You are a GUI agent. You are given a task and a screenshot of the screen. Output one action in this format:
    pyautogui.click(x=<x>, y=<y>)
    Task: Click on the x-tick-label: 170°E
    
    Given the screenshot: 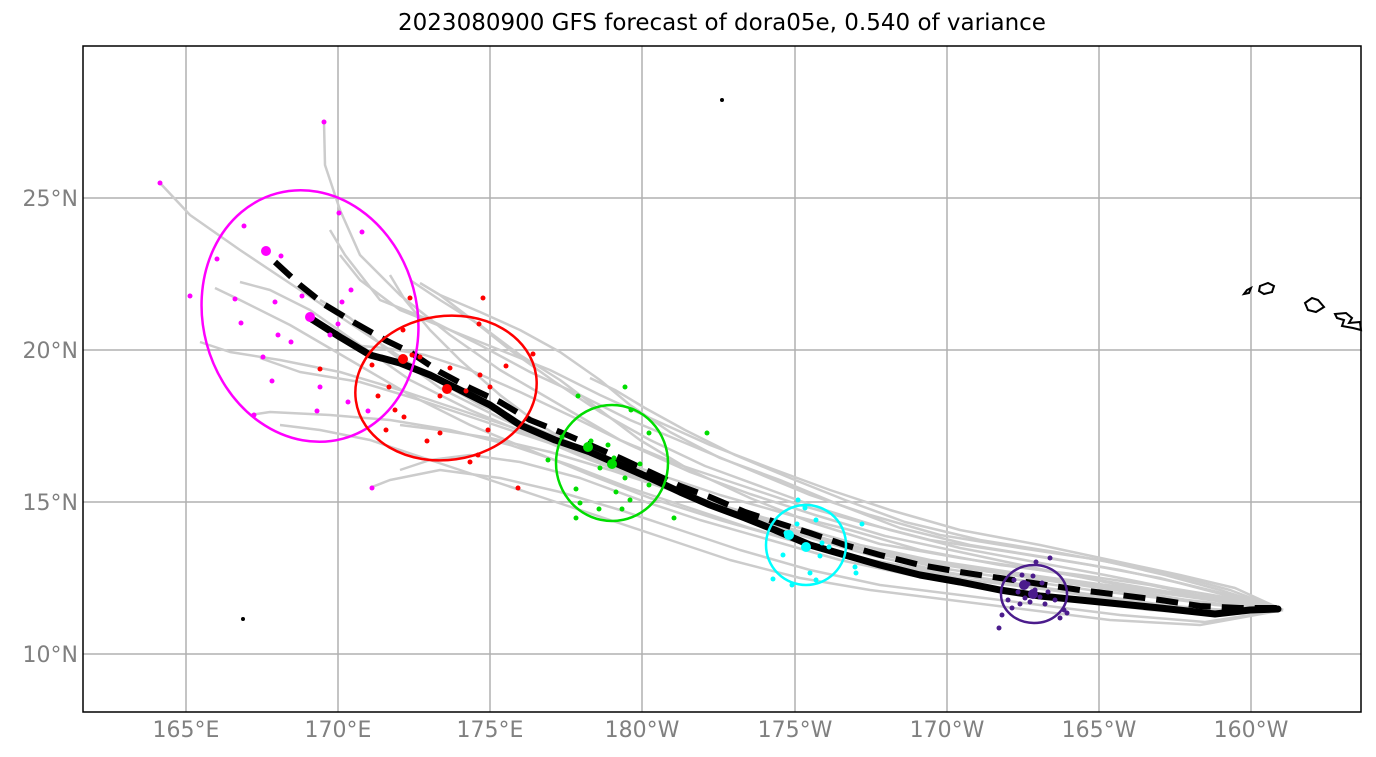 What is the action you would take?
    pyautogui.click(x=338, y=730)
    